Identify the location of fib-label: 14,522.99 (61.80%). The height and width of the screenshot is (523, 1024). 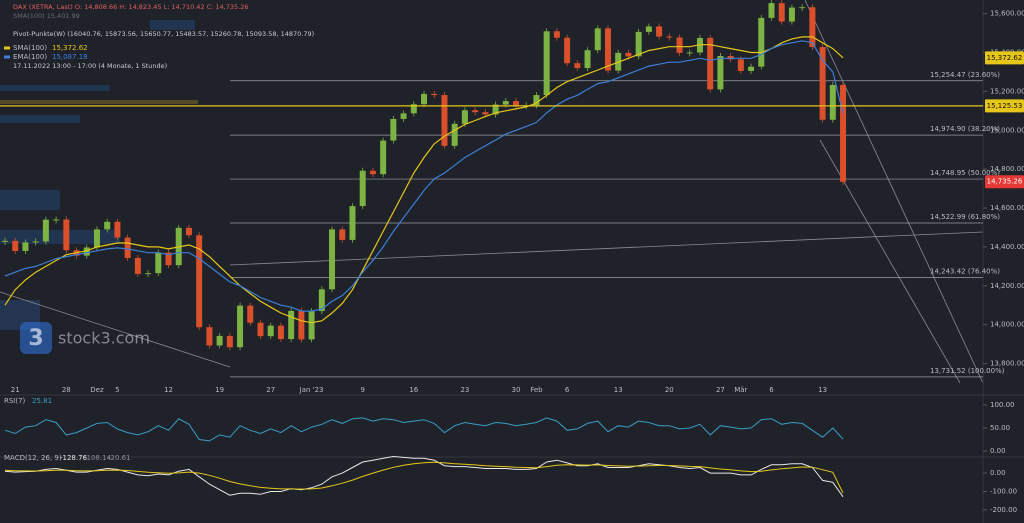
(965, 217).